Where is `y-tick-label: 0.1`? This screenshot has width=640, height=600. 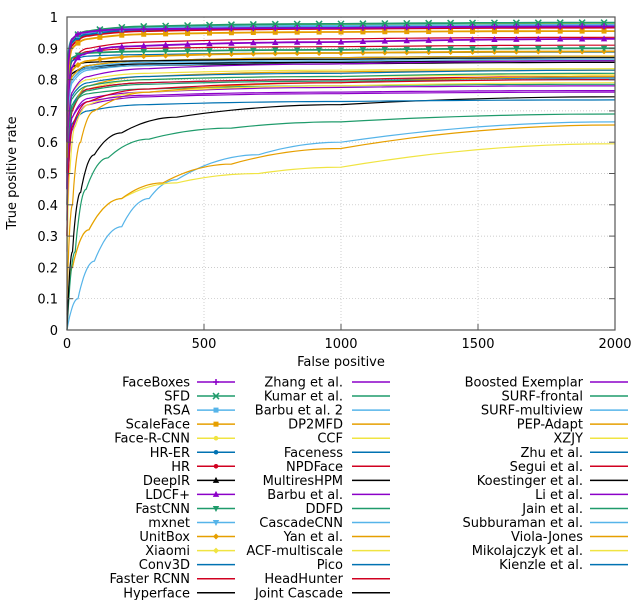 y-tick-label: 0.1 is located at coordinates (47, 300).